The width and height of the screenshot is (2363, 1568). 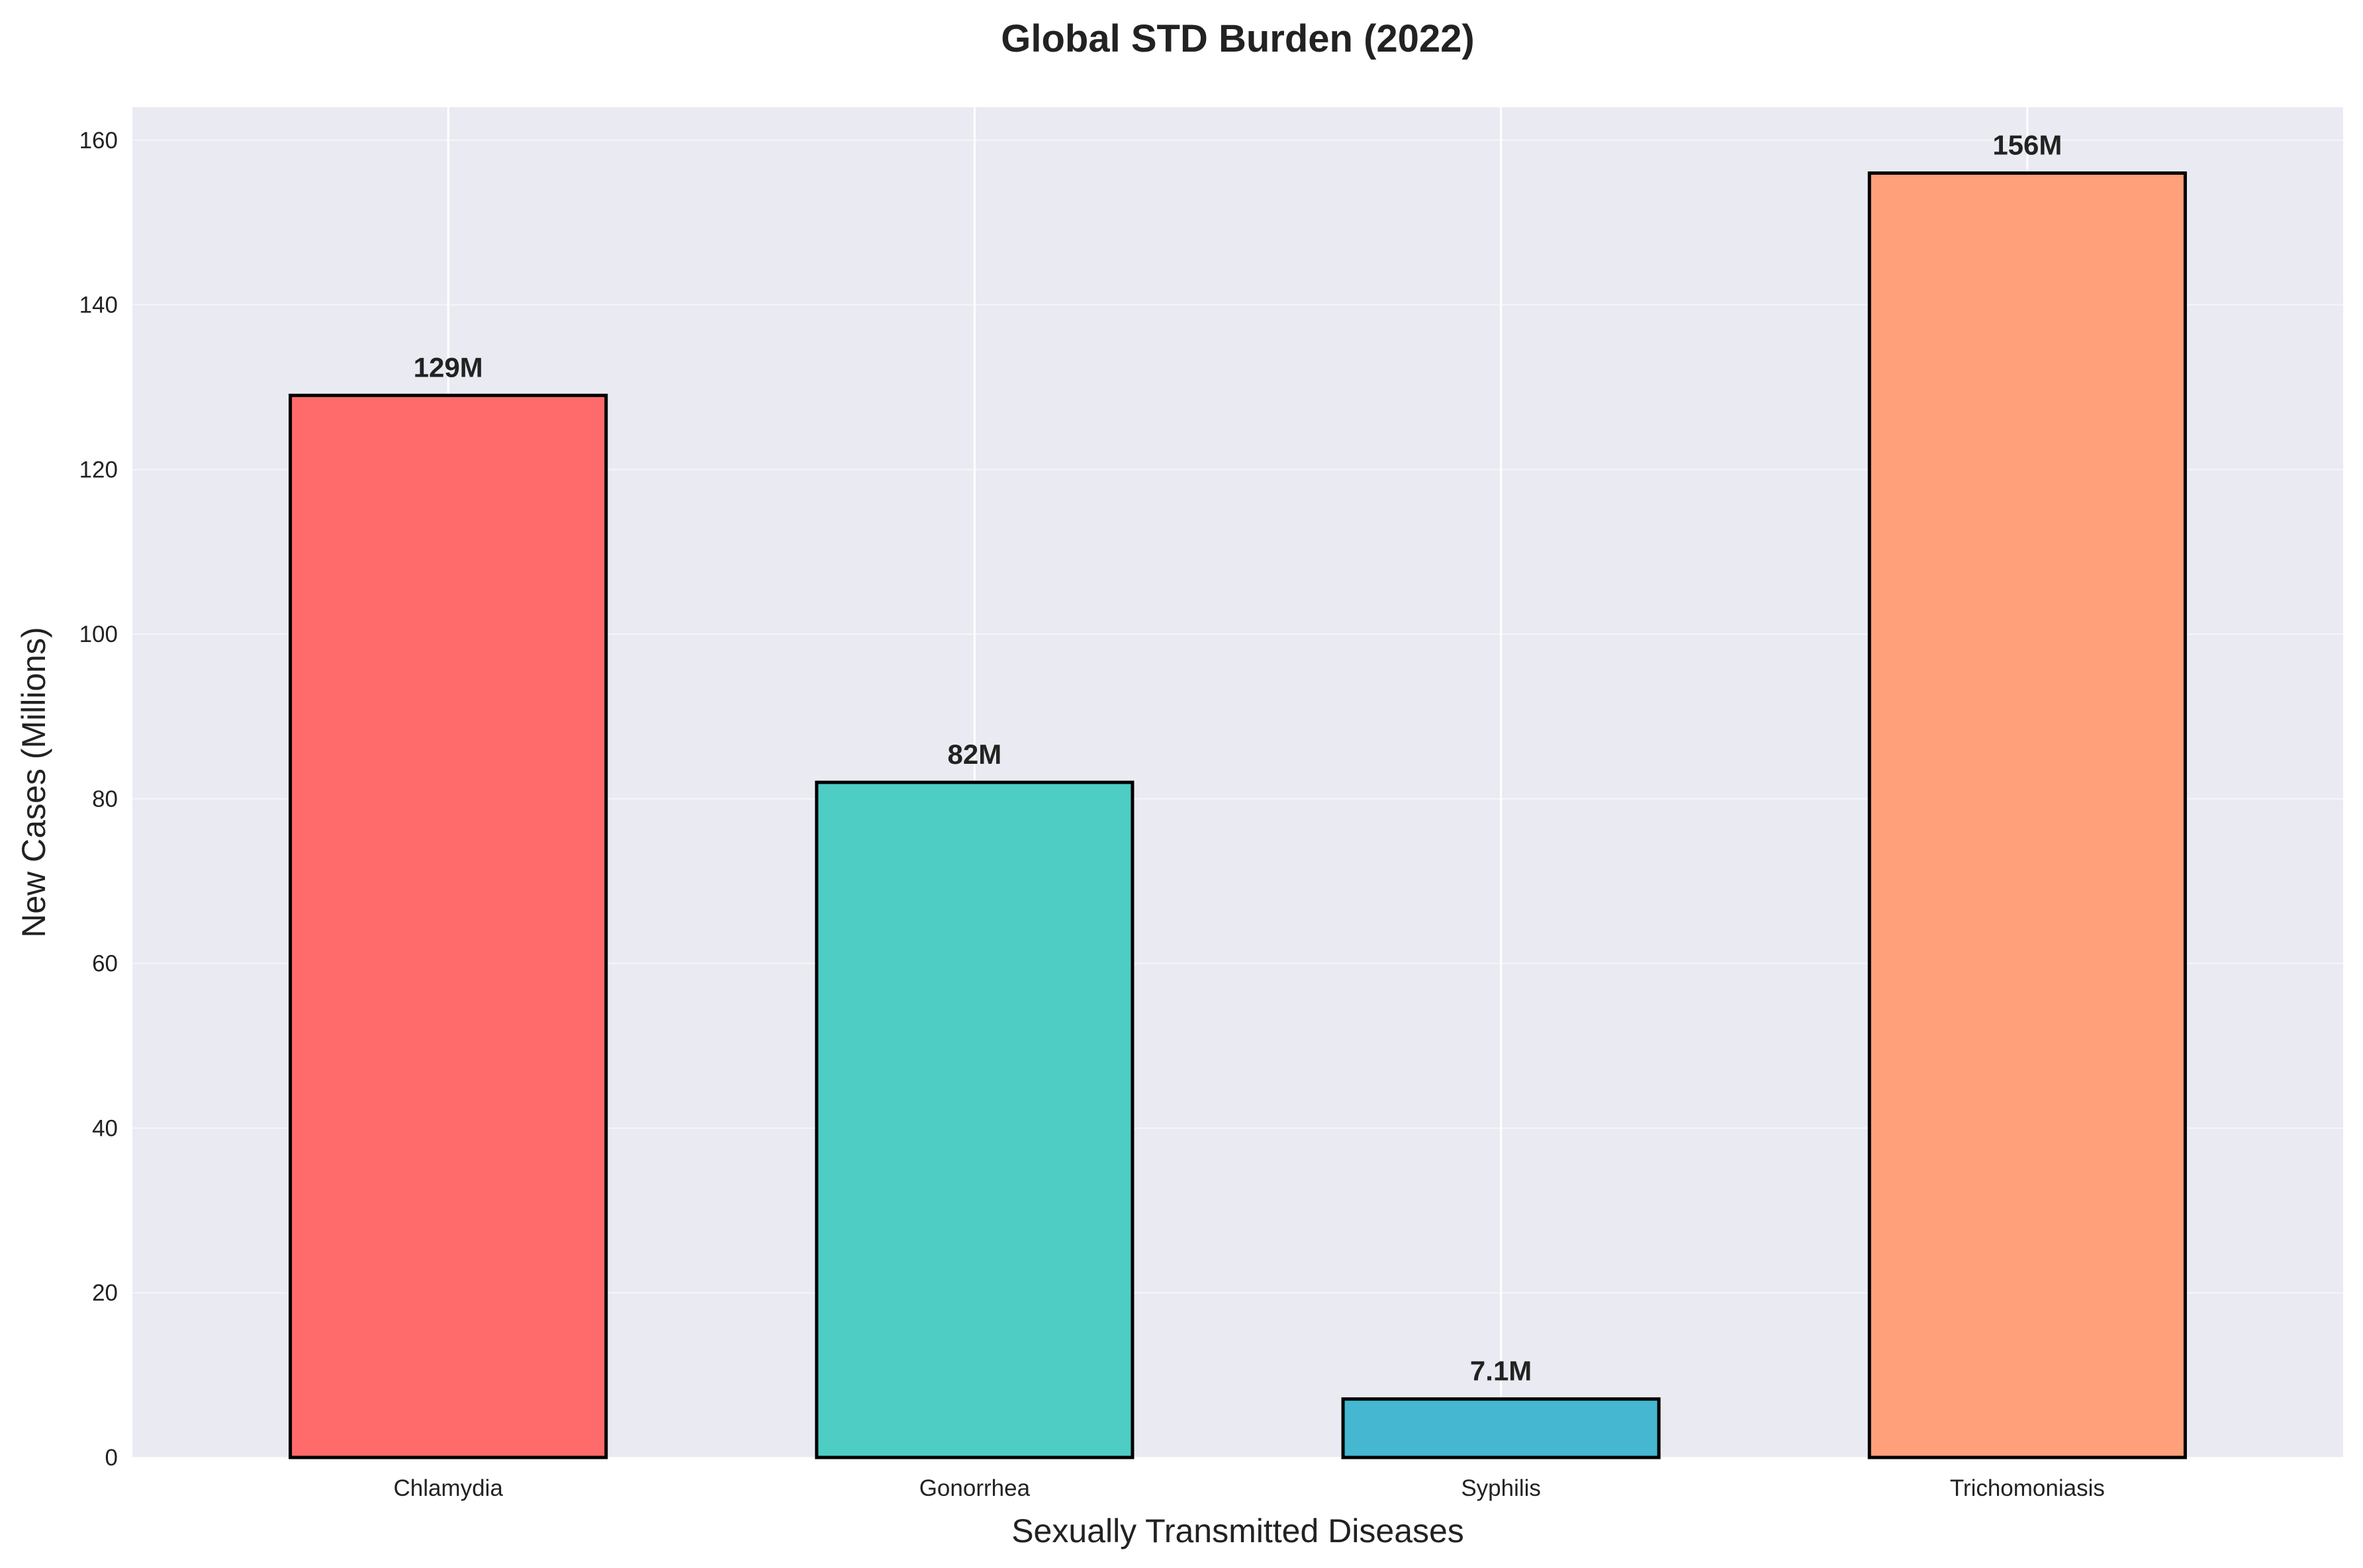 What do you see at coordinates (105, 1293) in the screenshot?
I see `y-tick-label: 20` at bounding box center [105, 1293].